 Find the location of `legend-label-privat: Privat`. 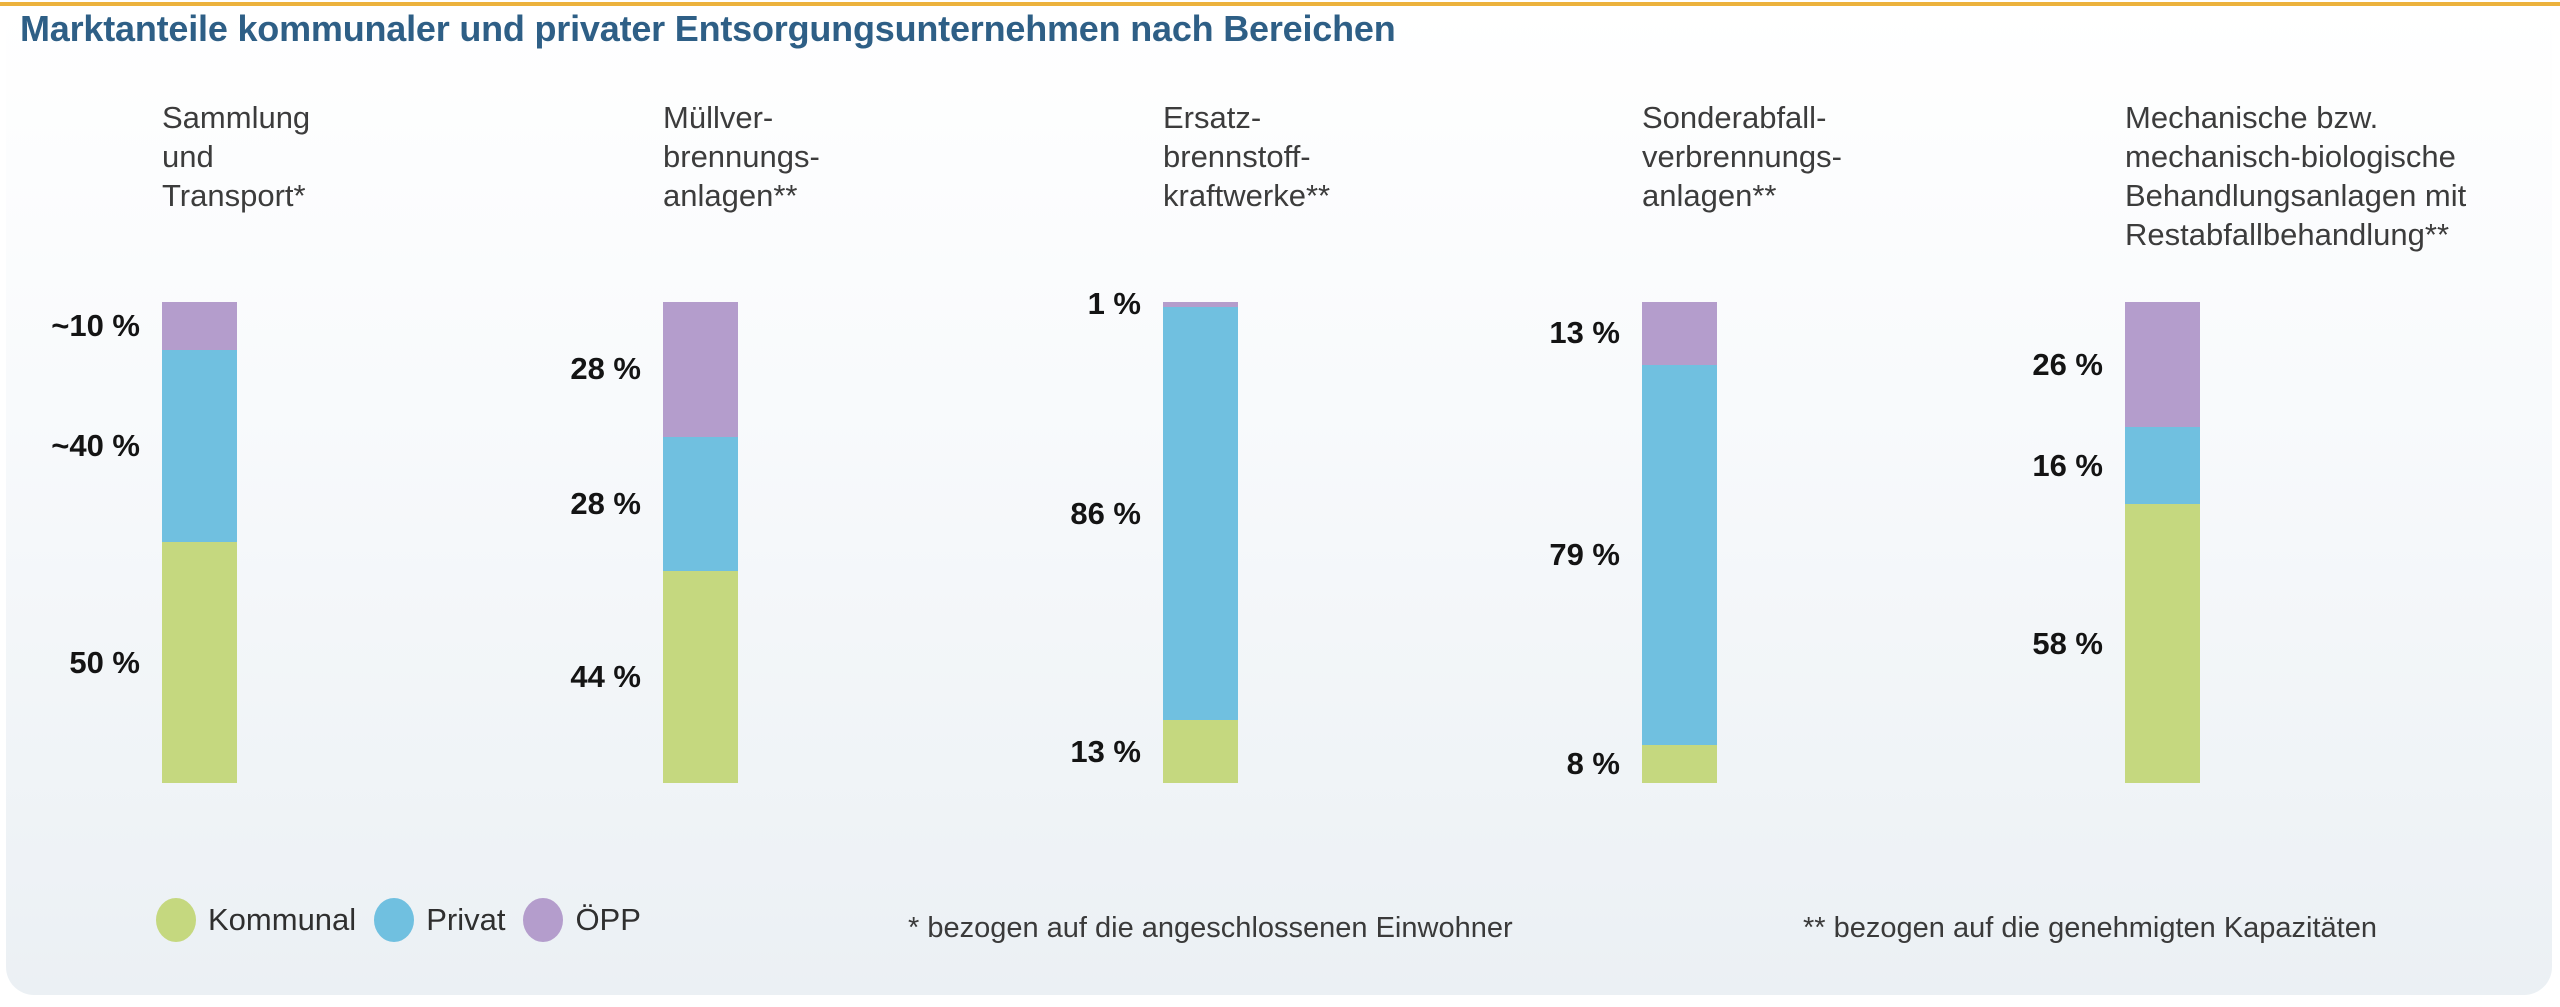

legend-label-privat: Privat is located at coordinates (466, 919).